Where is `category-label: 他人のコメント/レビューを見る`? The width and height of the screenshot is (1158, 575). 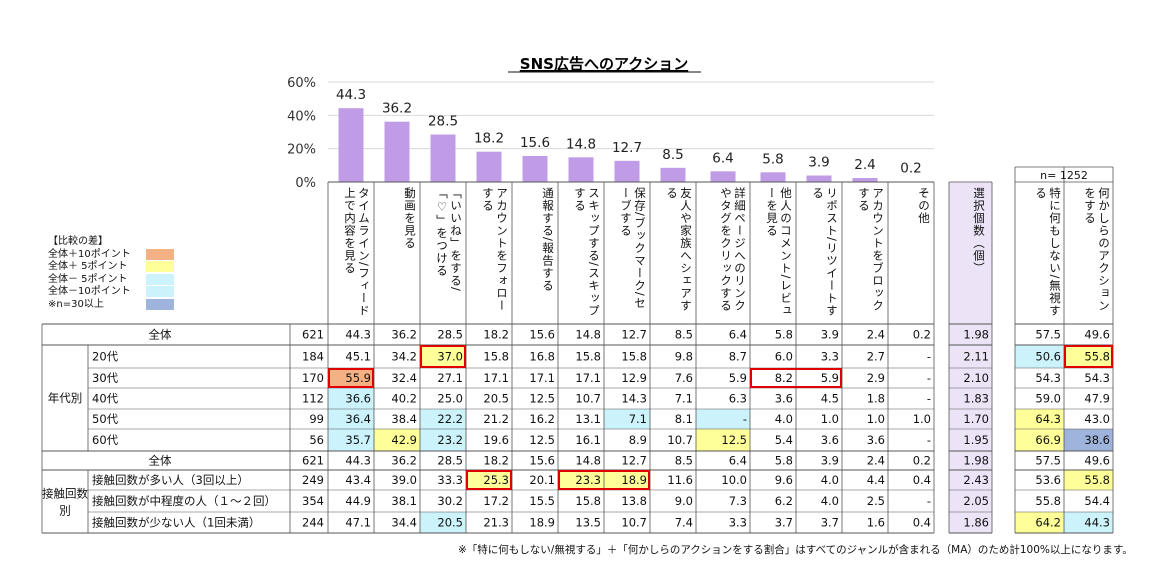 category-label: 他人のコメント/レビューを見る is located at coordinates (779, 252).